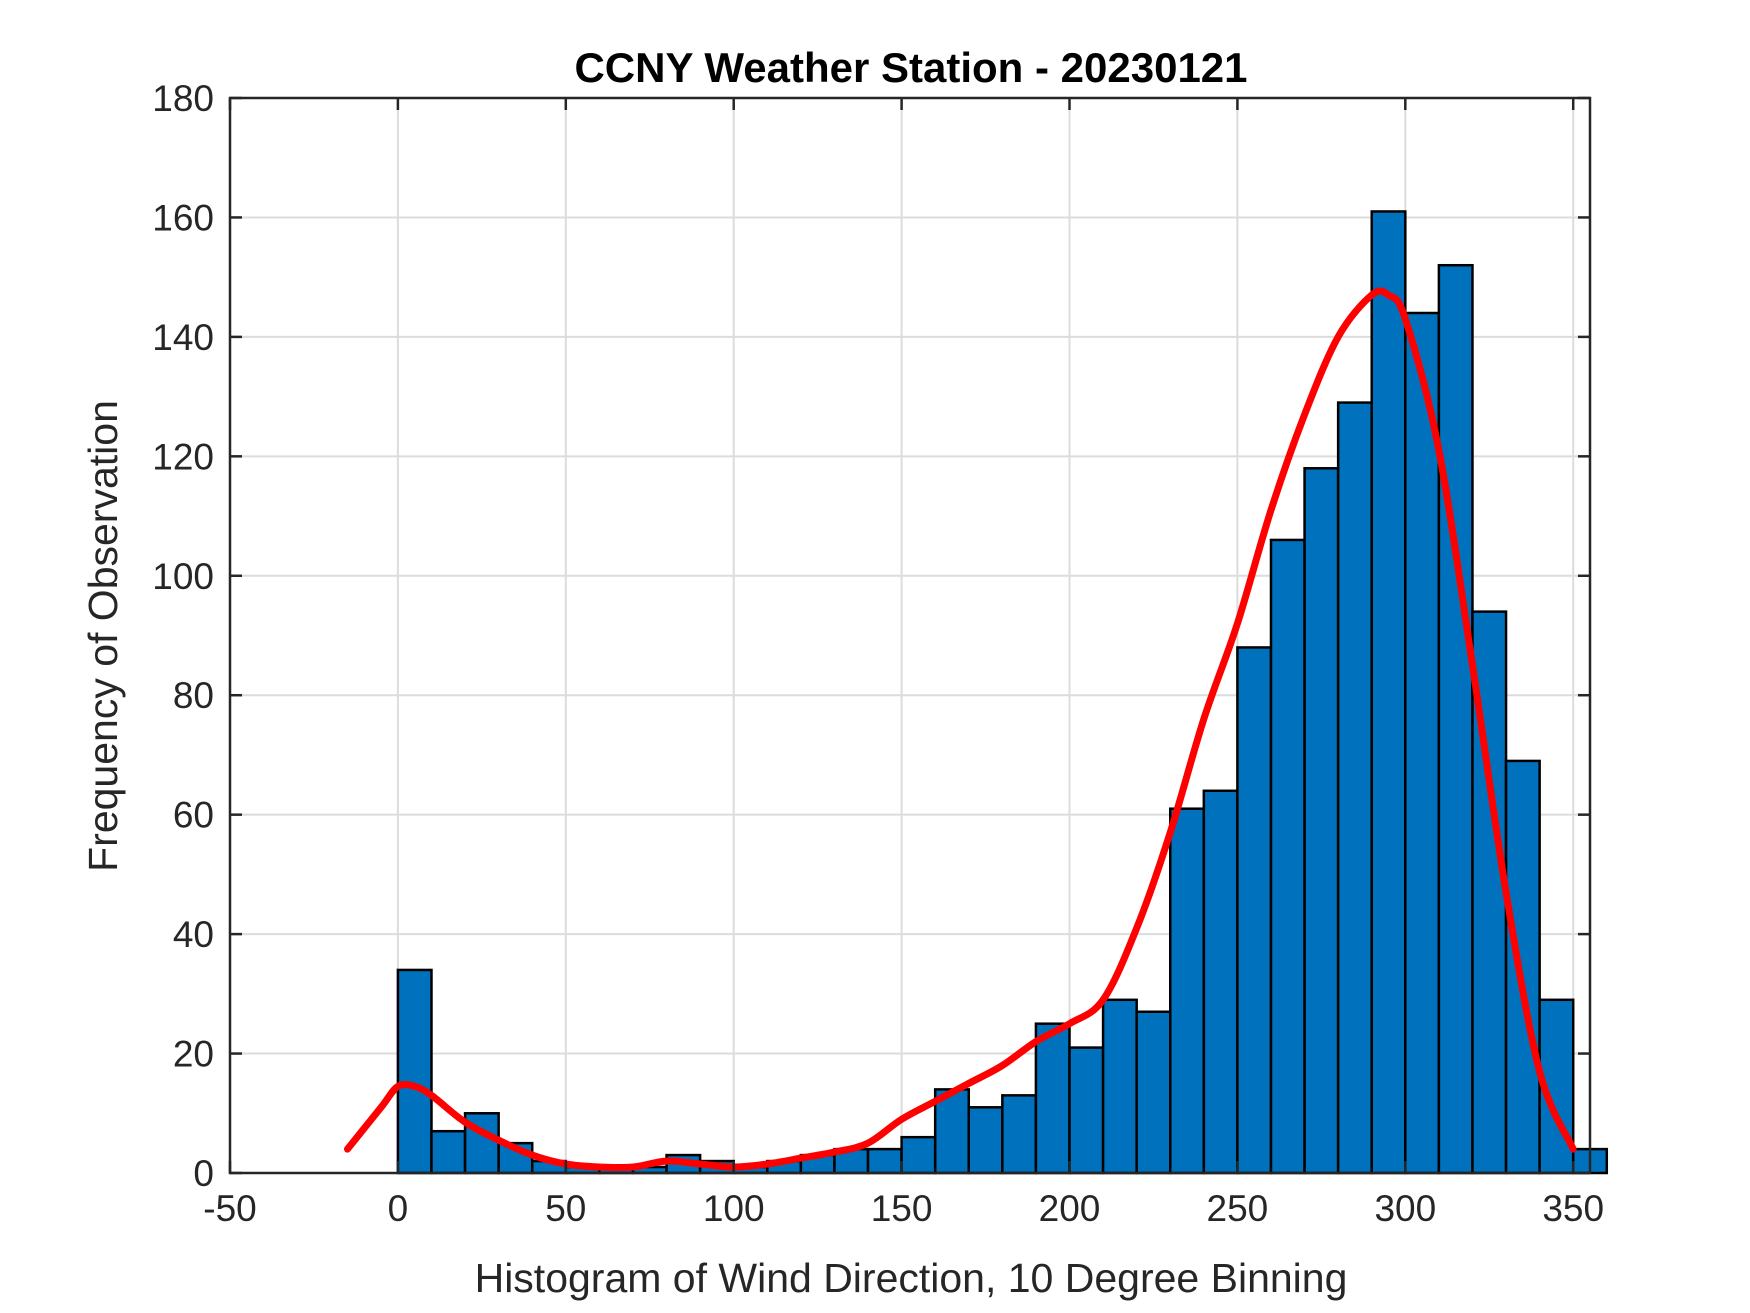 The width and height of the screenshot is (1750, 1313). Describe the element at coordinates (1238, 1208) in the screenshot. I see `x-tick-label: 250` at that location.